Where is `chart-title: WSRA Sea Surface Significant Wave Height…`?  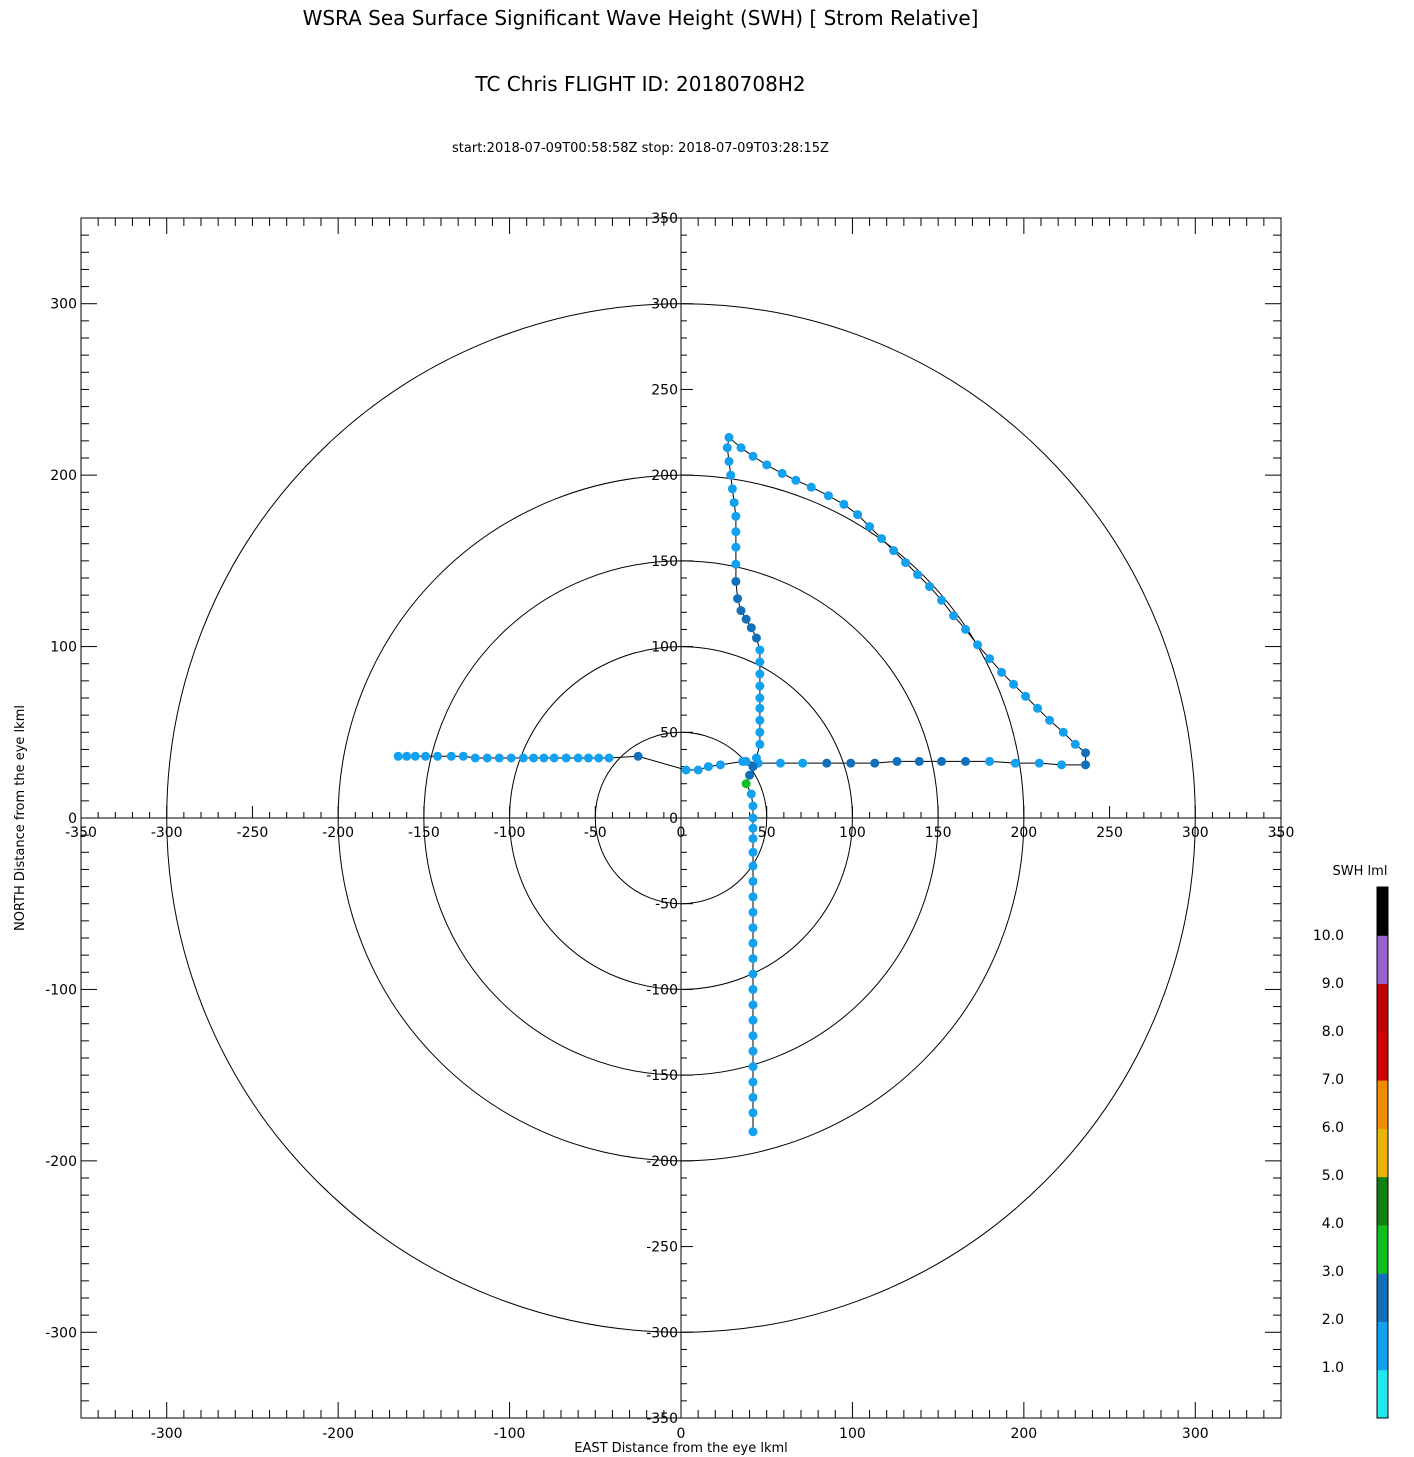
chart-title: WSRA Sea Surface Significant Wave Height… is located at coordinates (640, 18).